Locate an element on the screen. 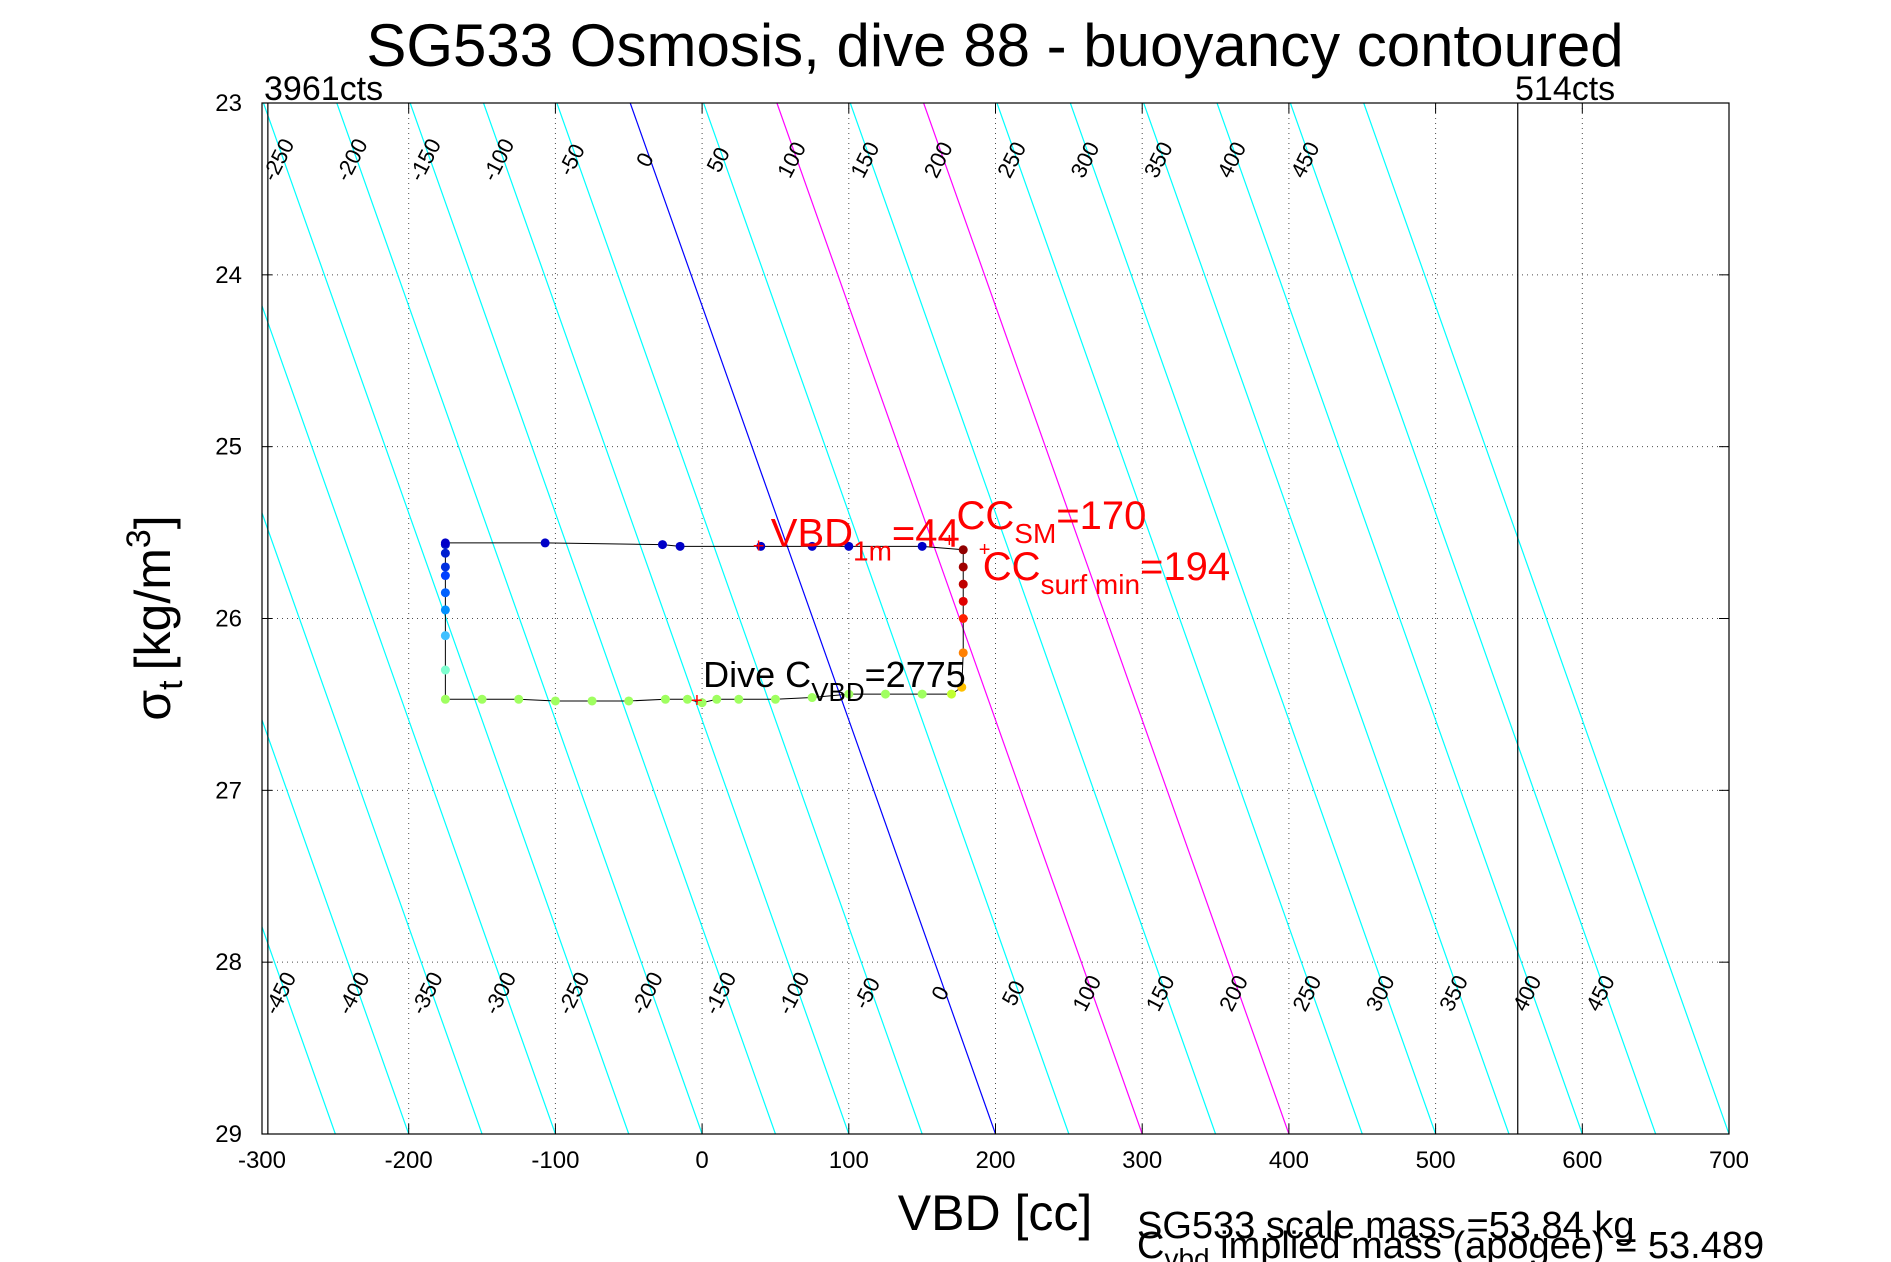 This screenshot has width=1891, height=1262. x-tick-label: 300 is located at coordinates (1142, 1160).